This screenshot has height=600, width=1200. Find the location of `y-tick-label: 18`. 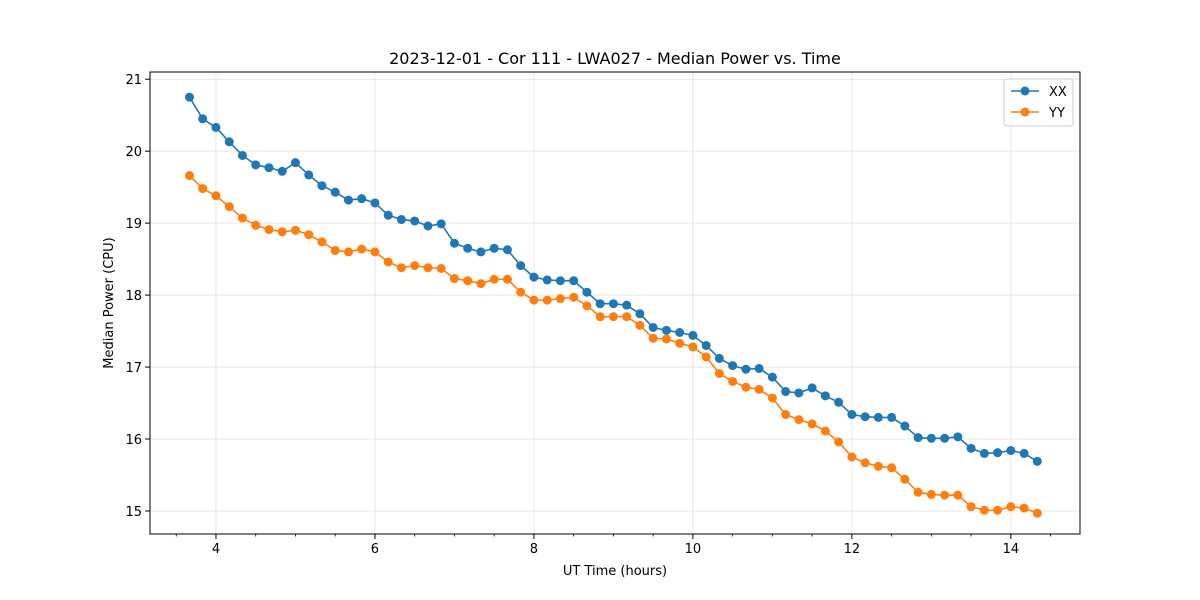

y-tick-label: 18 is located at coordinates (133, 296).